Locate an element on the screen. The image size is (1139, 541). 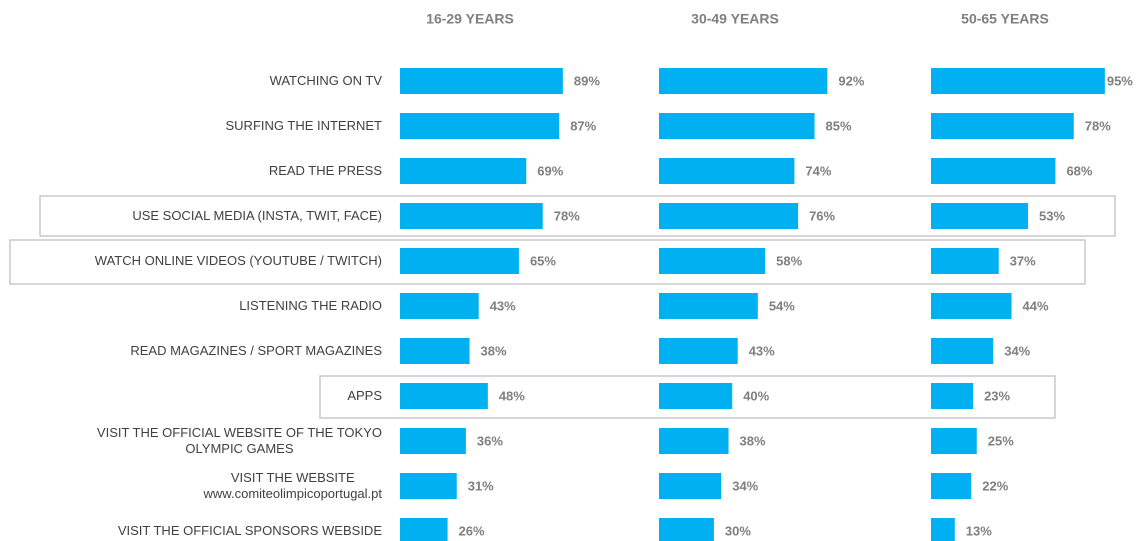
panel-title: 50-65 YEARS is located at coordinates (1005, 19).